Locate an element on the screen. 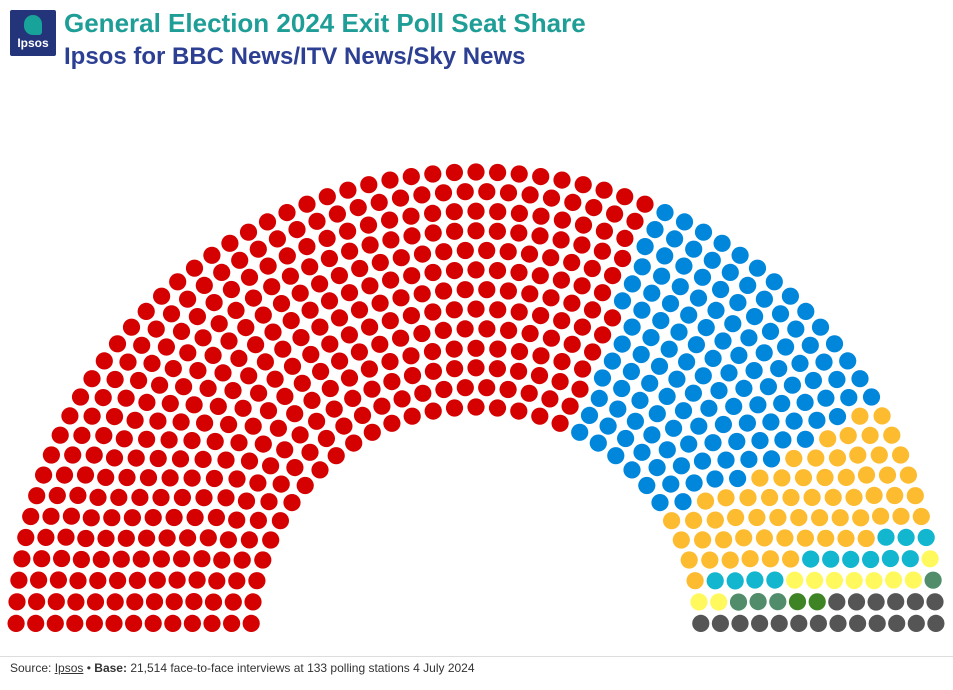  base-label: Base: is located at coordinates (110, 668).